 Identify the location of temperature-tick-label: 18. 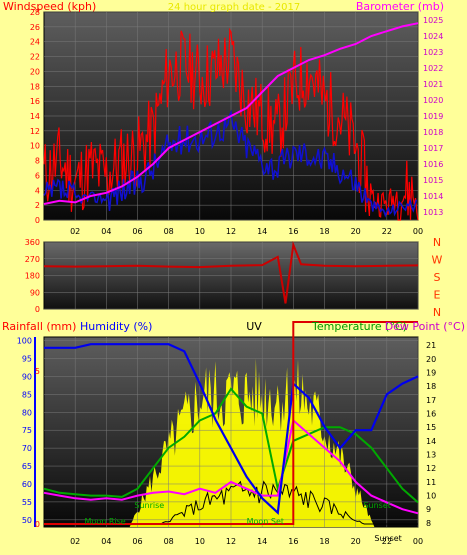
(431, 386).